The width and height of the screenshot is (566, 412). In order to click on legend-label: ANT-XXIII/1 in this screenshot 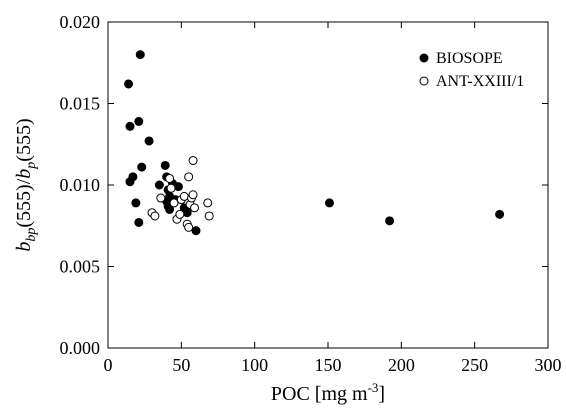, I will do `click(480, 81)`.